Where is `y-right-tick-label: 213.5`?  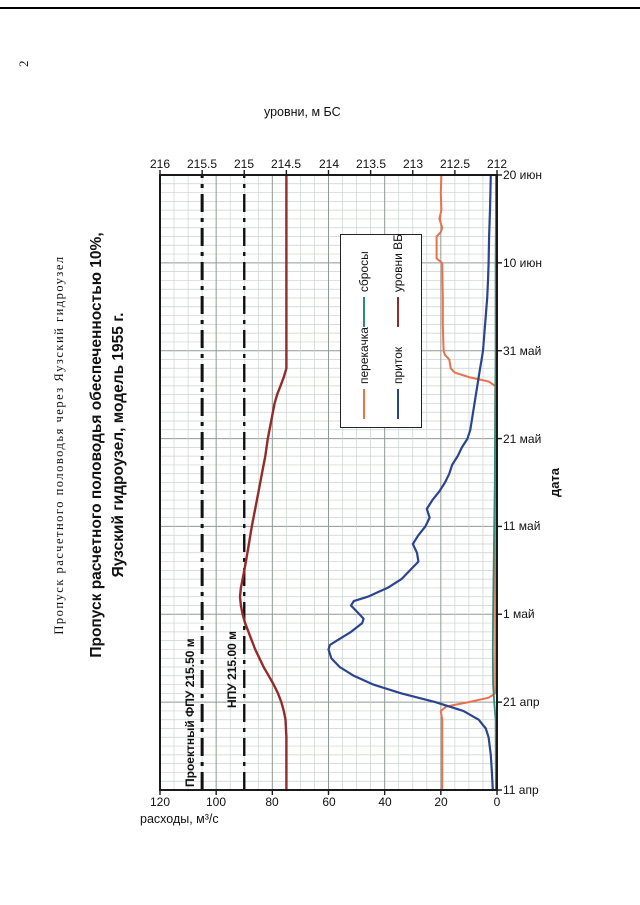 y-right-tick-label: 213.5 is located at coordinates (370, 164).